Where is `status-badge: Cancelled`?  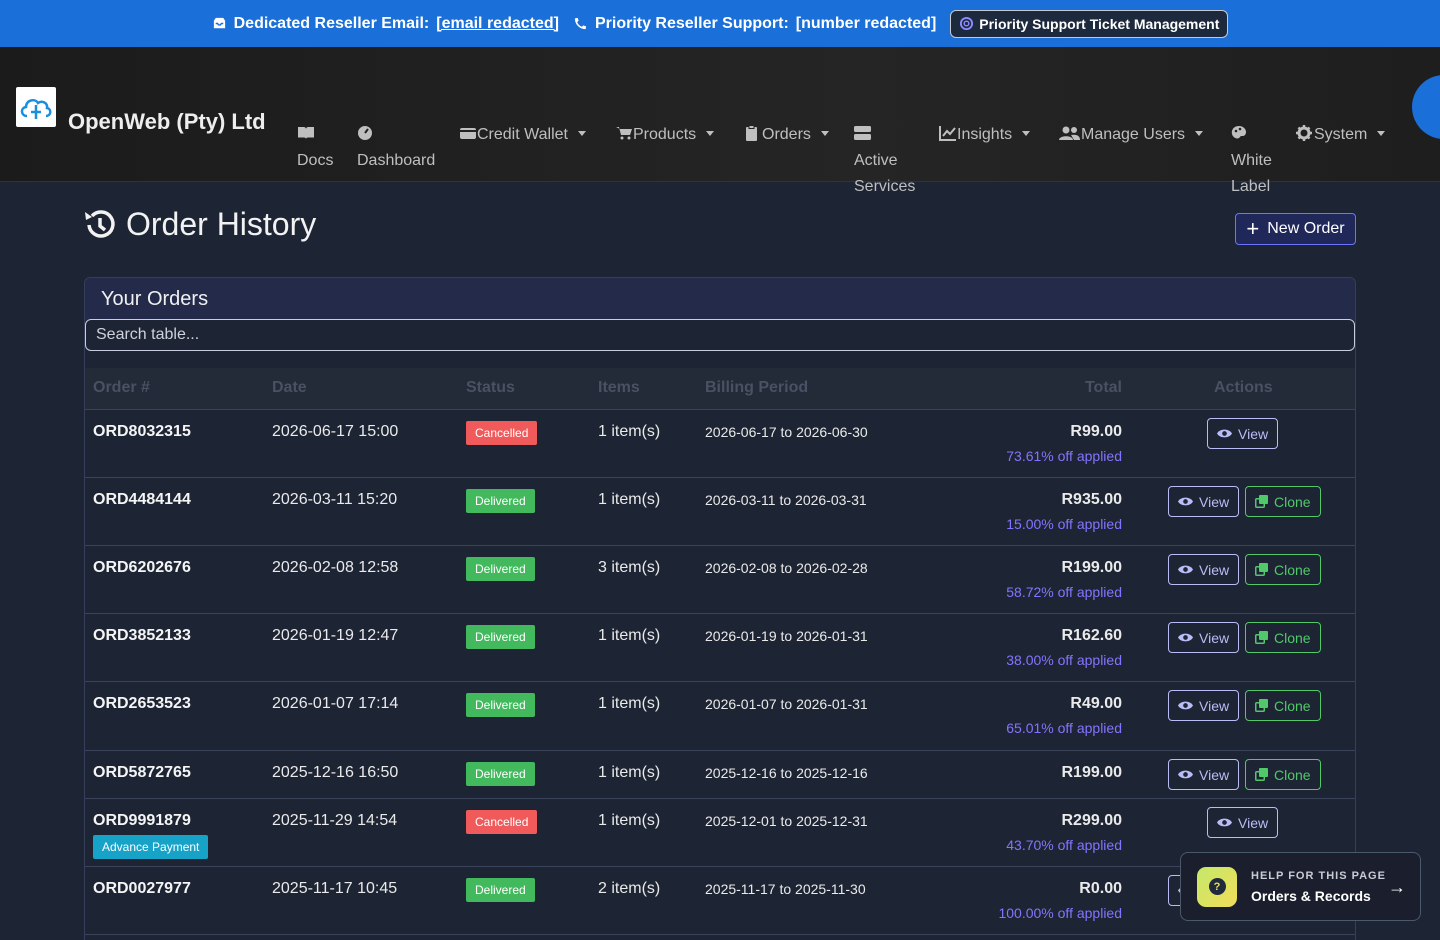
status-badge: Cancelled is located at coordinates (502, 433).